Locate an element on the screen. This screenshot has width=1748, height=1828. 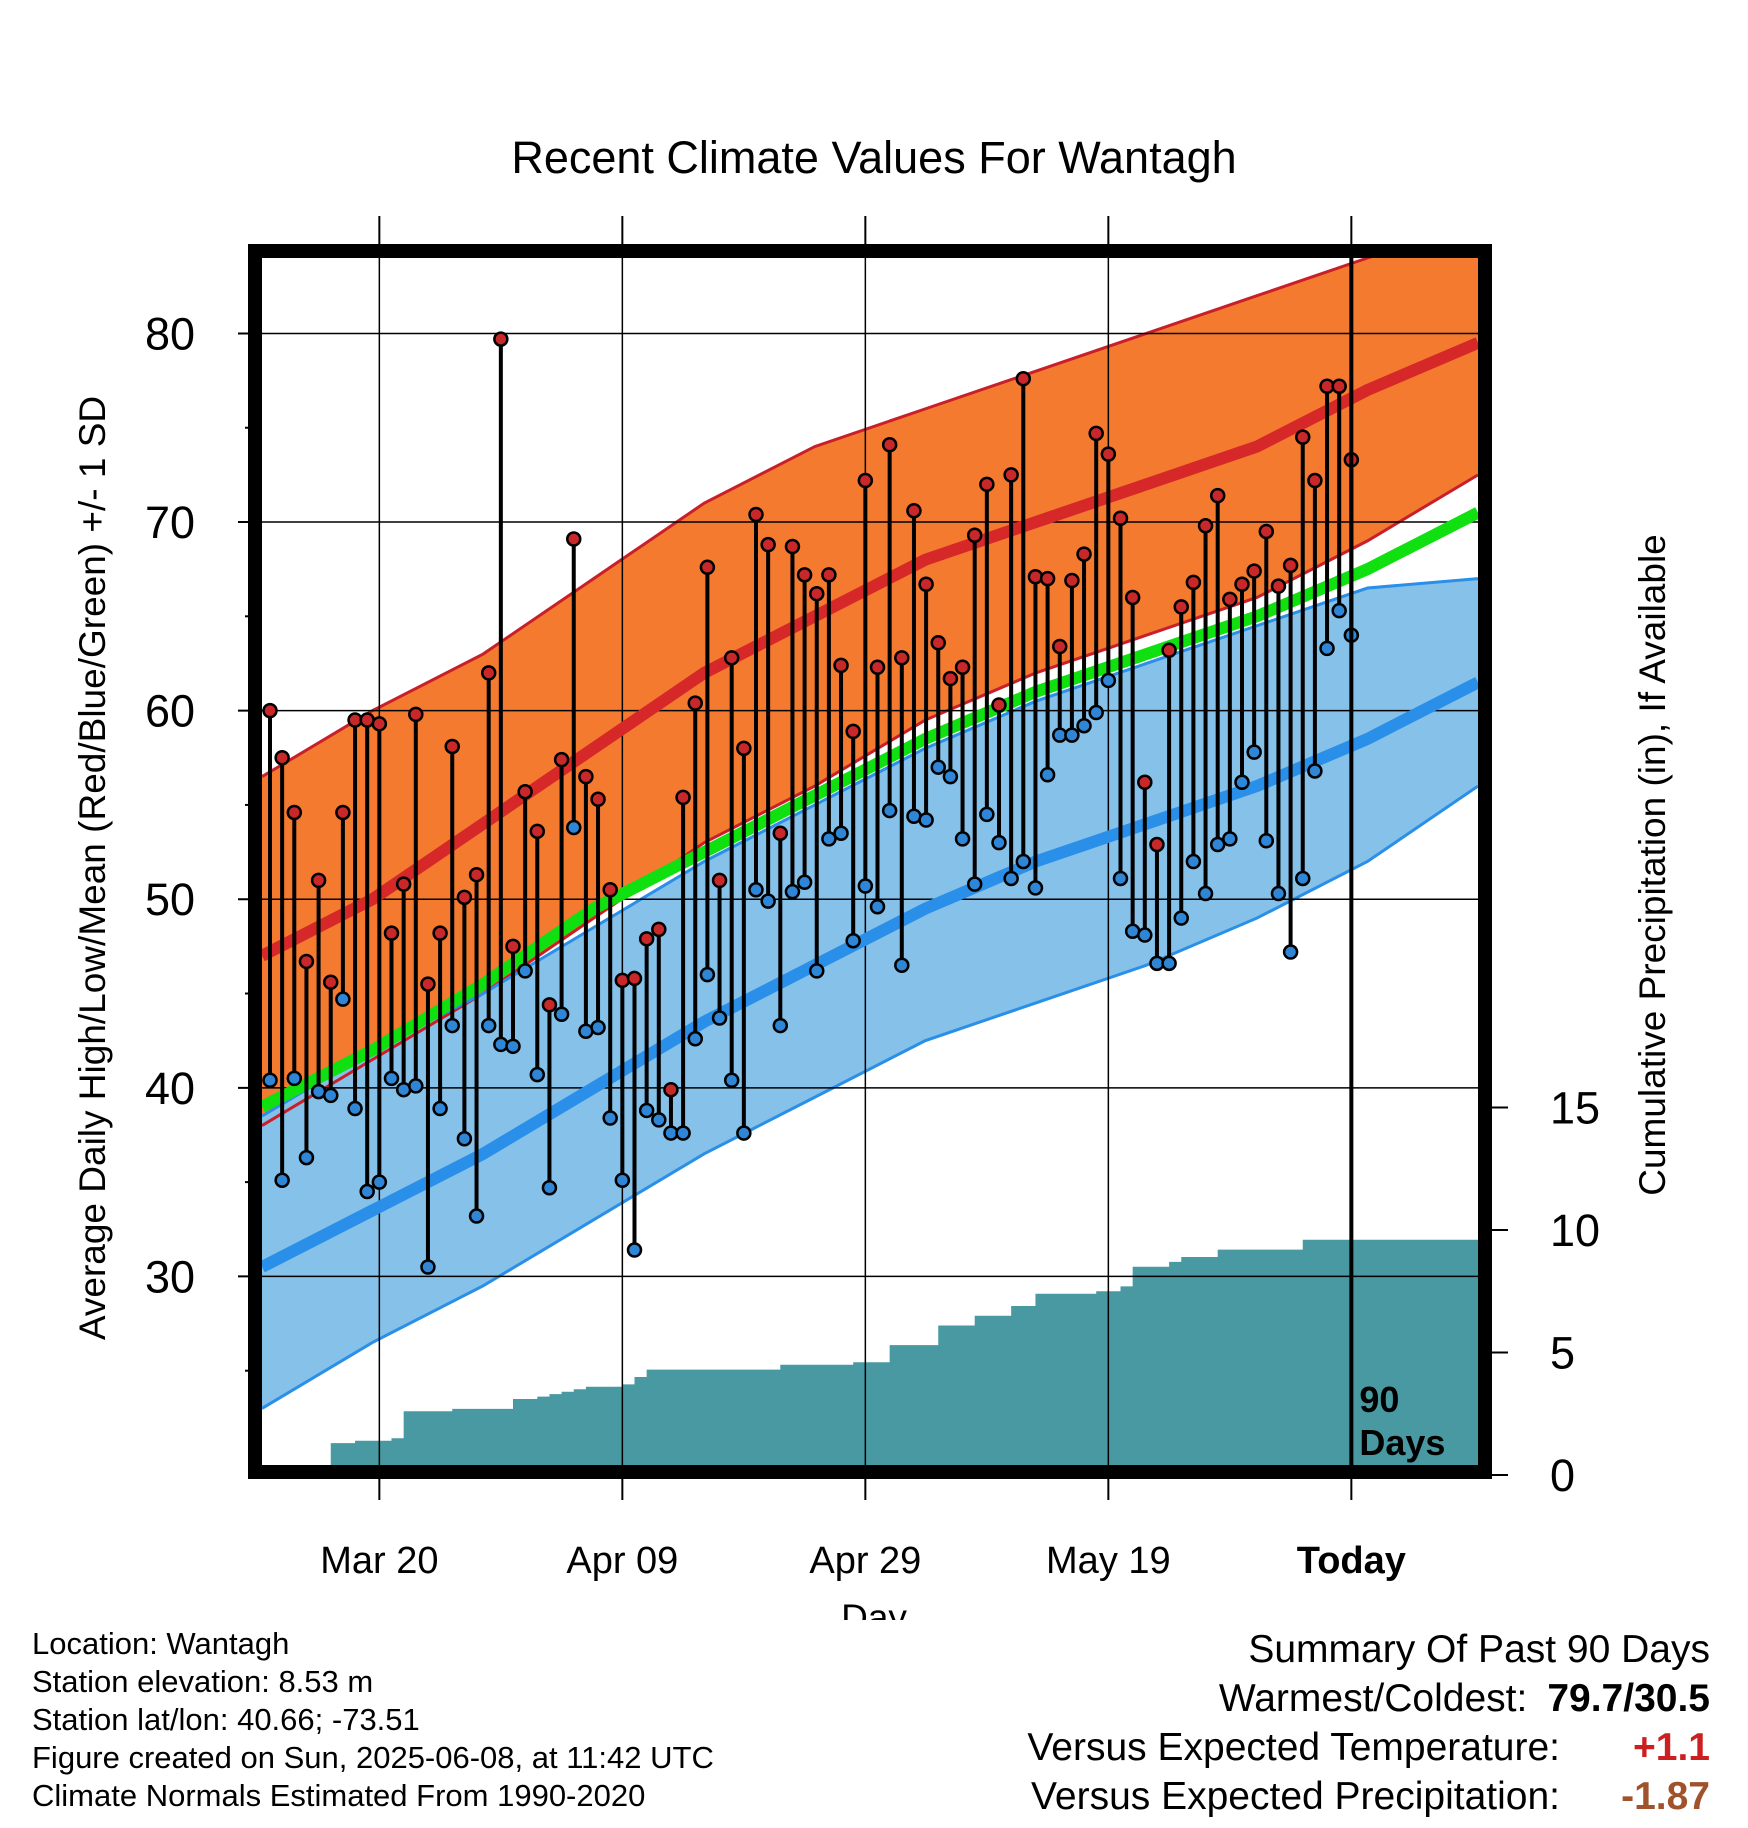
temp-value: +1.1 is located at coordinates (1671, 1747).